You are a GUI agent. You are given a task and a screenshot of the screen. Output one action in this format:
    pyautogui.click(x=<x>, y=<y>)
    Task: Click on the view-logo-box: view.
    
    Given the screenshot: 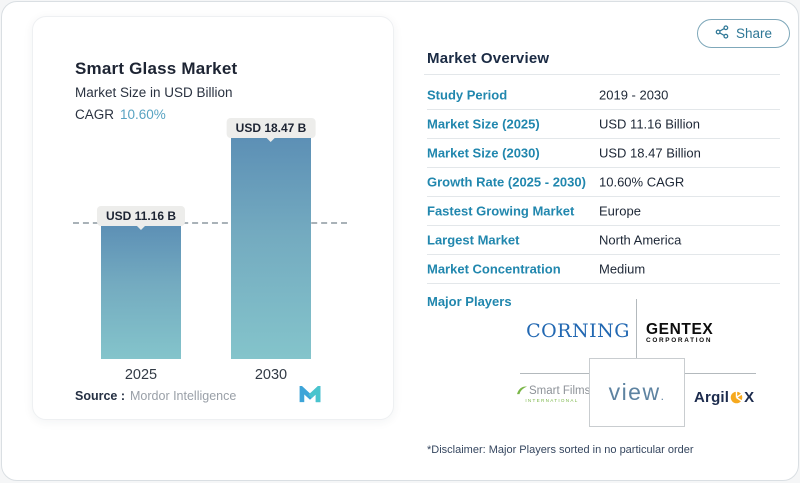 What is the action you would take?
    pyautogui.click(x=637, y=392)
    